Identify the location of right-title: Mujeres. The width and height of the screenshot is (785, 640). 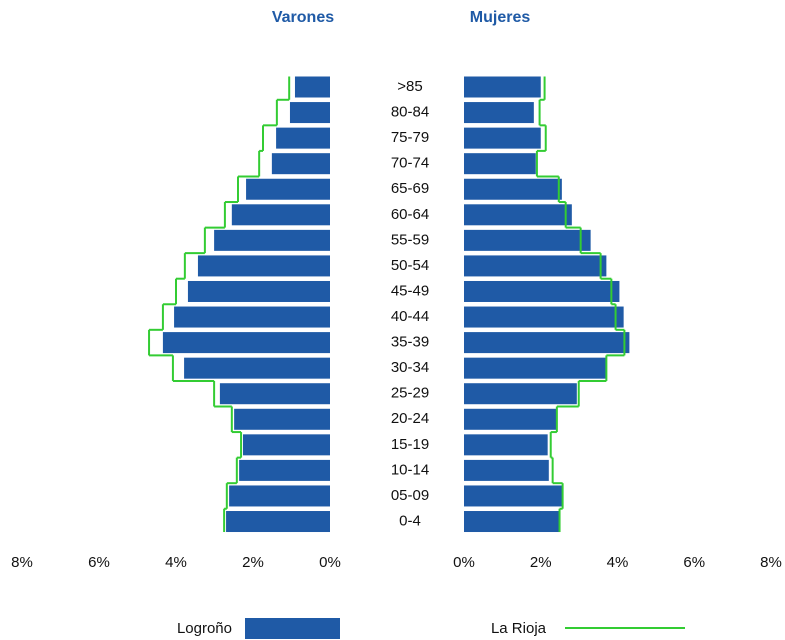
(500, 17).